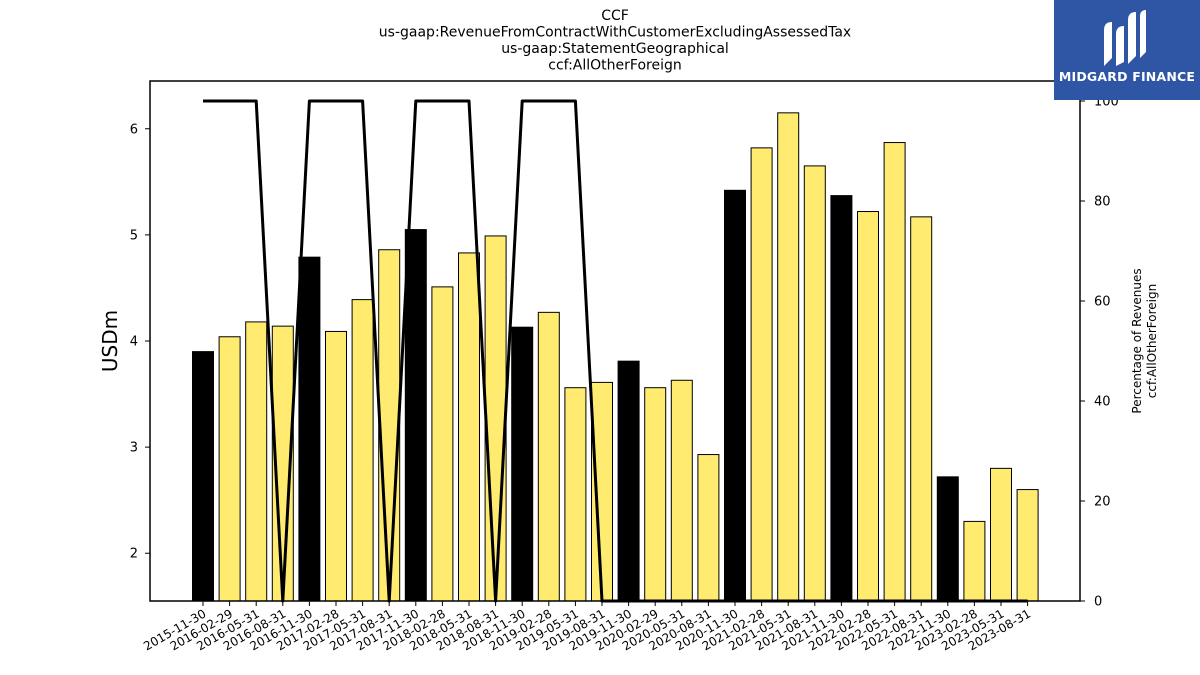 Image resolution: width=1200 pixels, height=675 pixels. Describe the element at coordinates (110, 341) in the screenshot. I see `y-axis-label: USDm` at that location.